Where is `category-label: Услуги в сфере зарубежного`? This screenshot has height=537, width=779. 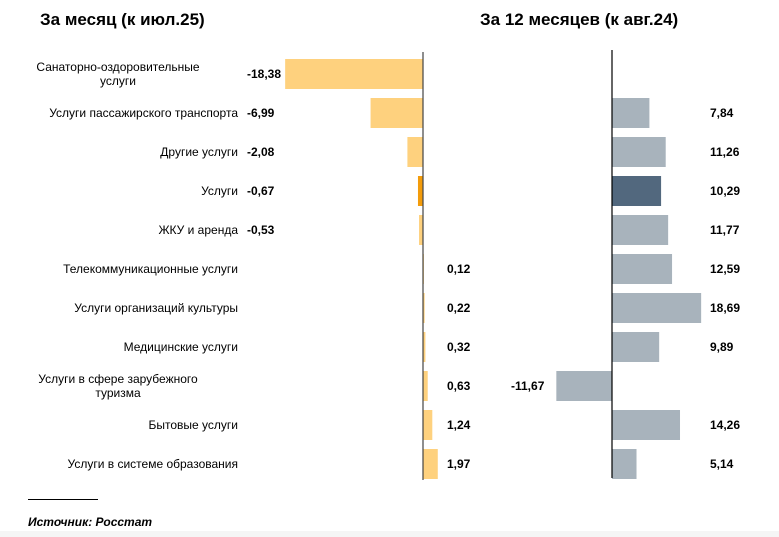
category-label: Услуги в сфере зарубежного is located at coordinates (118, 379).